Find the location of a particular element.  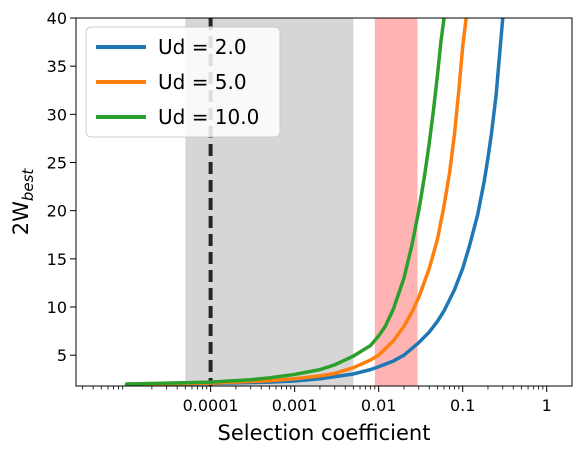

y-axis-label: 2Wbest is located at coordinates (23, 202).